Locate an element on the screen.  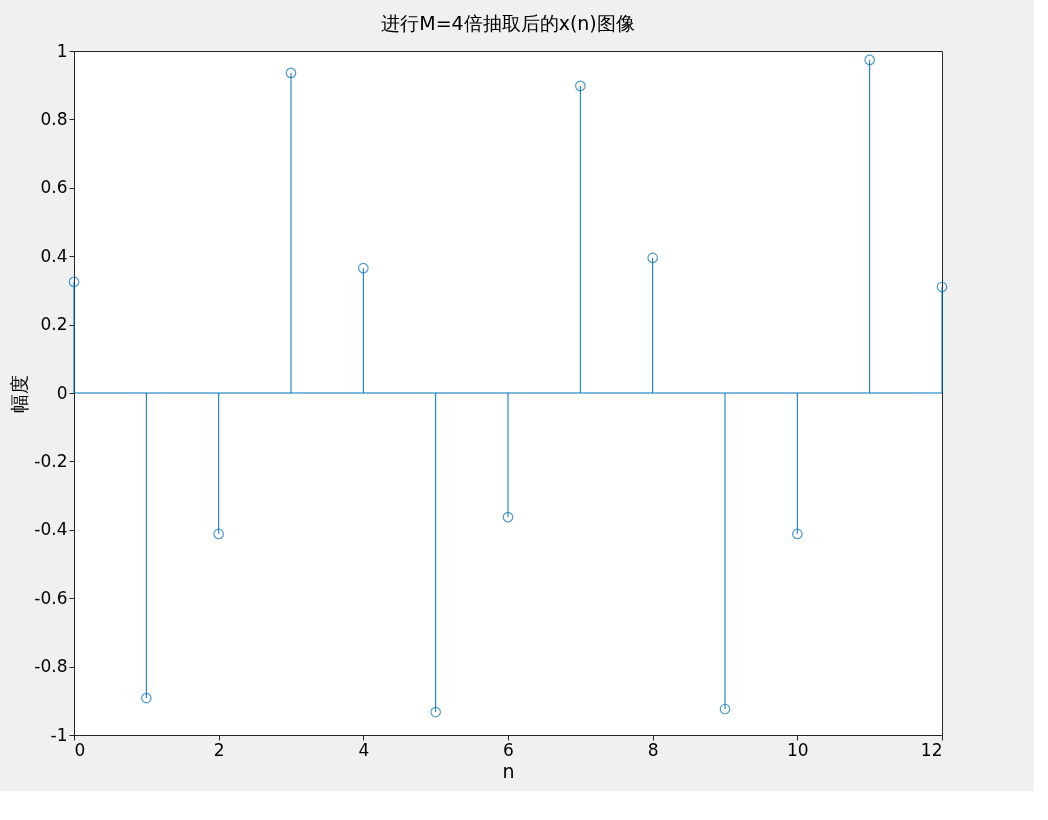
x-tick-label: 4 is located at coordinates (364, 749).